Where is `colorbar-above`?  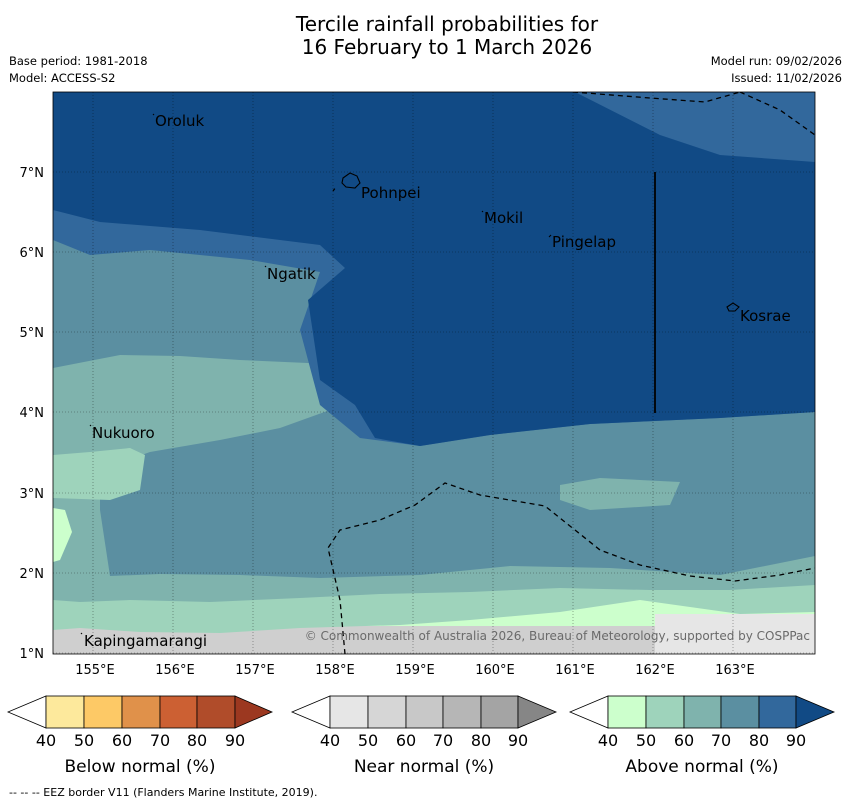
colorbar-above is located at coordinates (702, 712).